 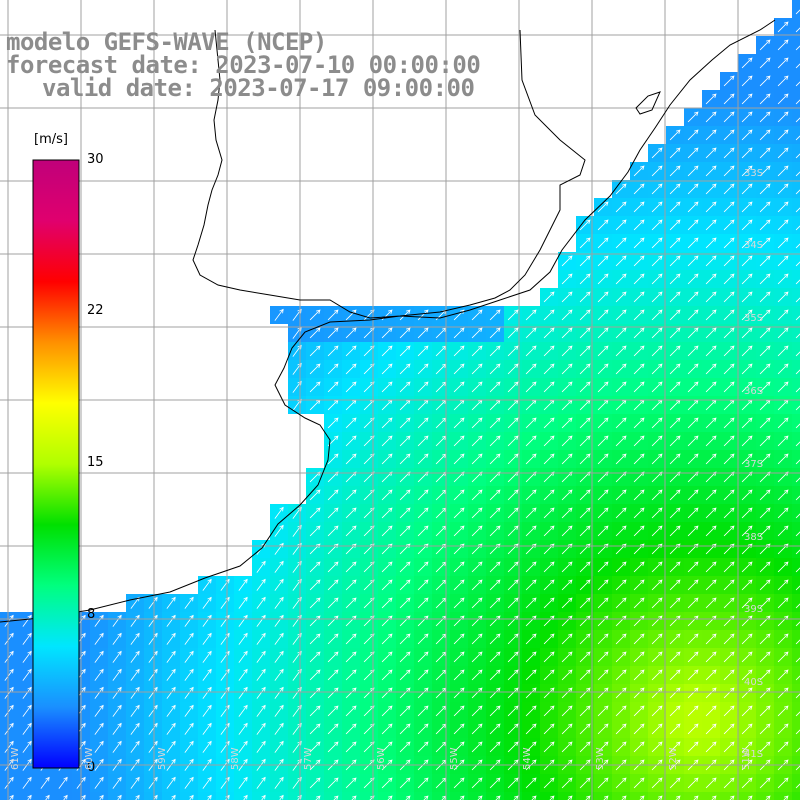 What do you see at coordinates (754, 537) in the screenshot?
I see `lat-label: 38S` at bounding box center [754, 537].